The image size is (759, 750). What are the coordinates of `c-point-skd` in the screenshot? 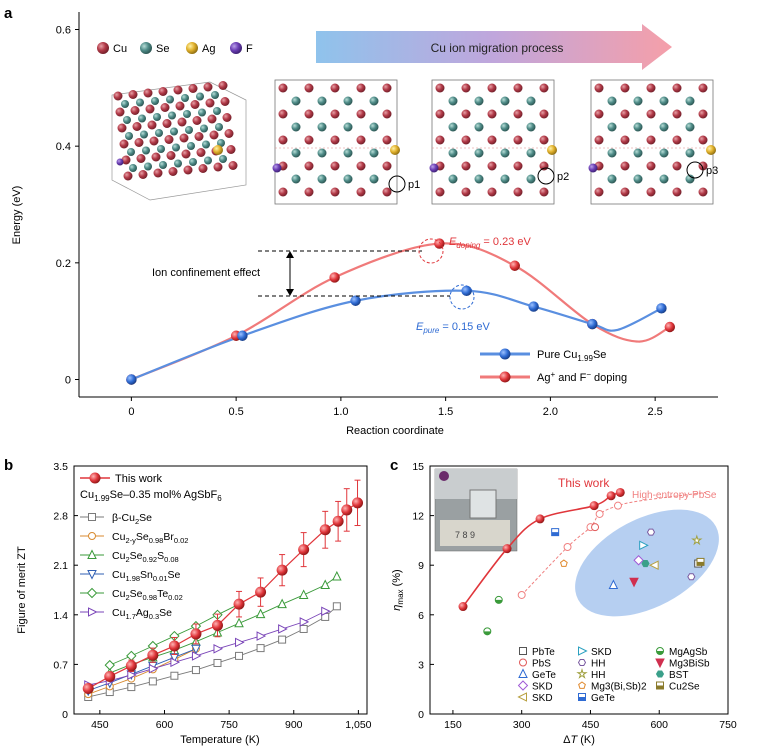 It's located at (644, 545).